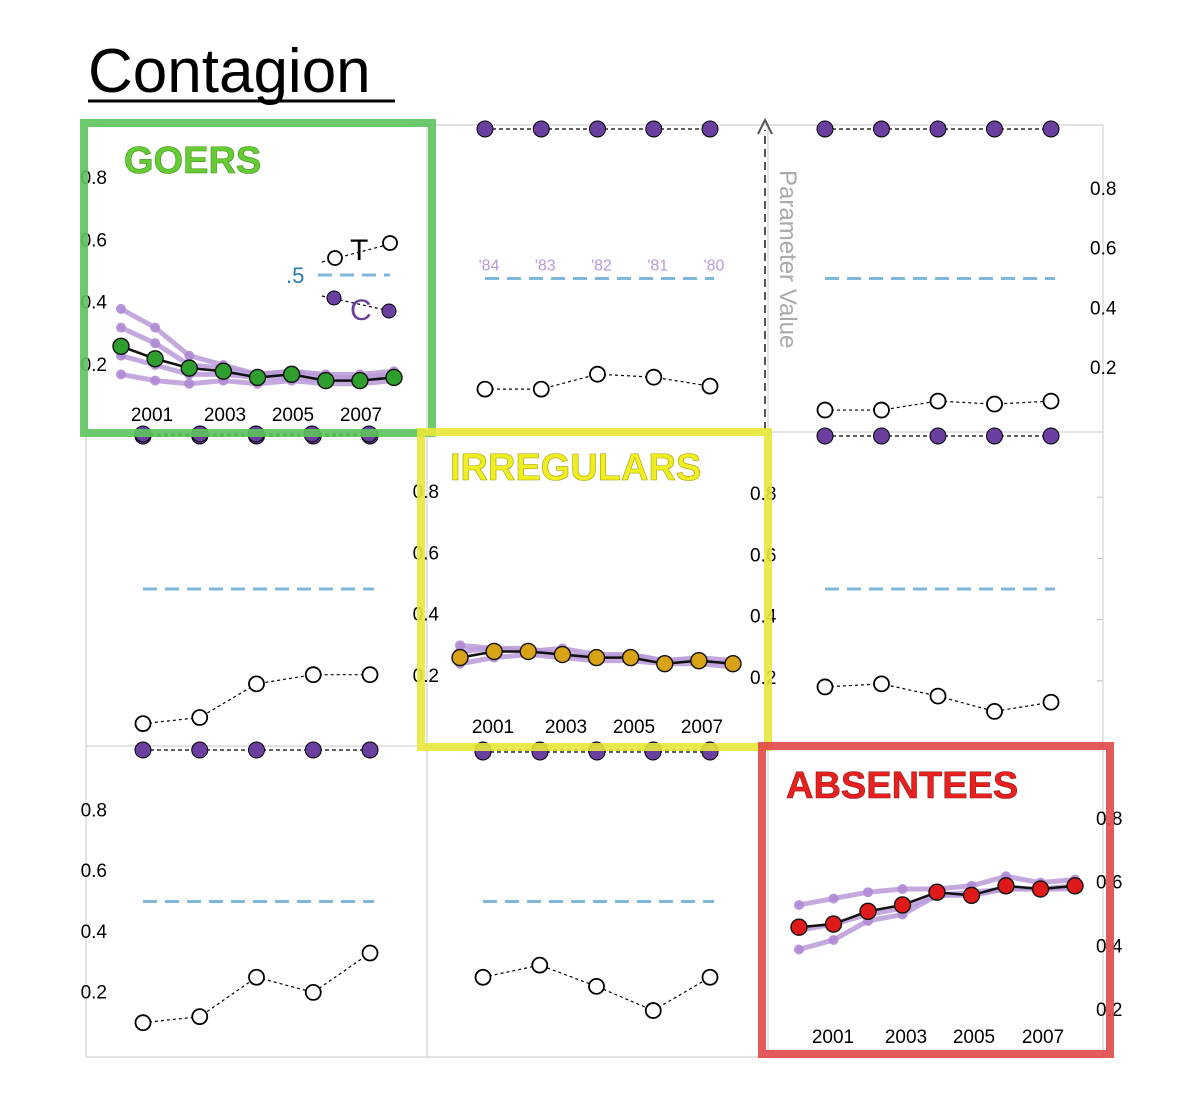 The height and width of the screenshot is (1106, 1191). Describe the element at coordinates (94, 932) in the screenshot. I see `y-tick-label: 0.4` at that location.